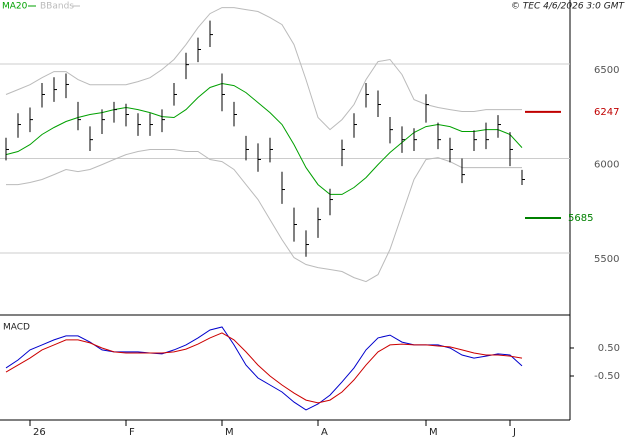 The image size is (627, 440). Describe the element at coordinates (609, 348) in the screenshot. I see `y-tick-label: 0.50` at that location.